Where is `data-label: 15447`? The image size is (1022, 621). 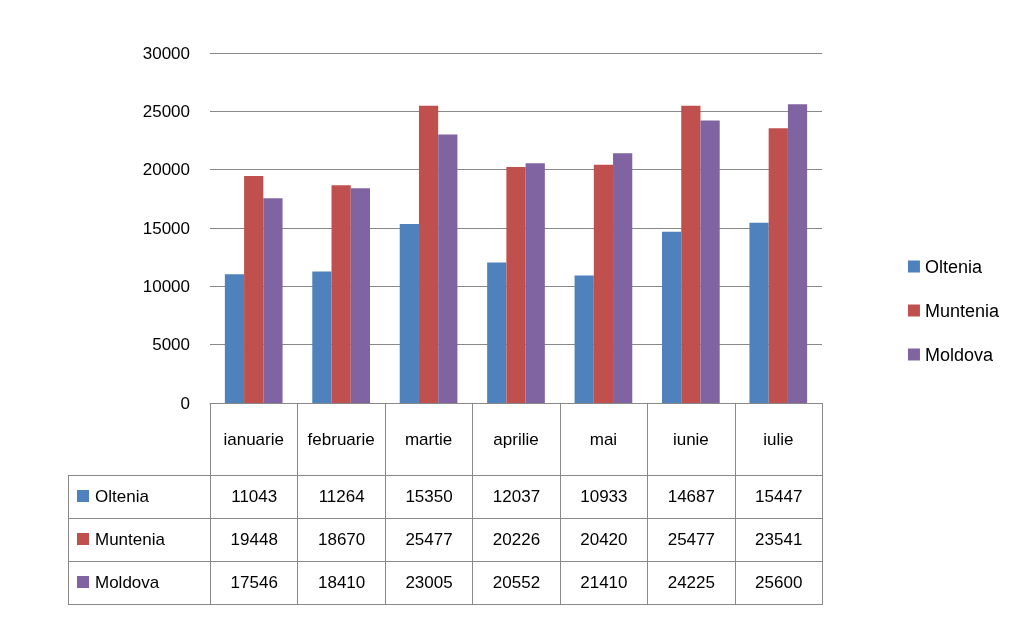 data-label: 15447 is located at coordinates (779, 497).